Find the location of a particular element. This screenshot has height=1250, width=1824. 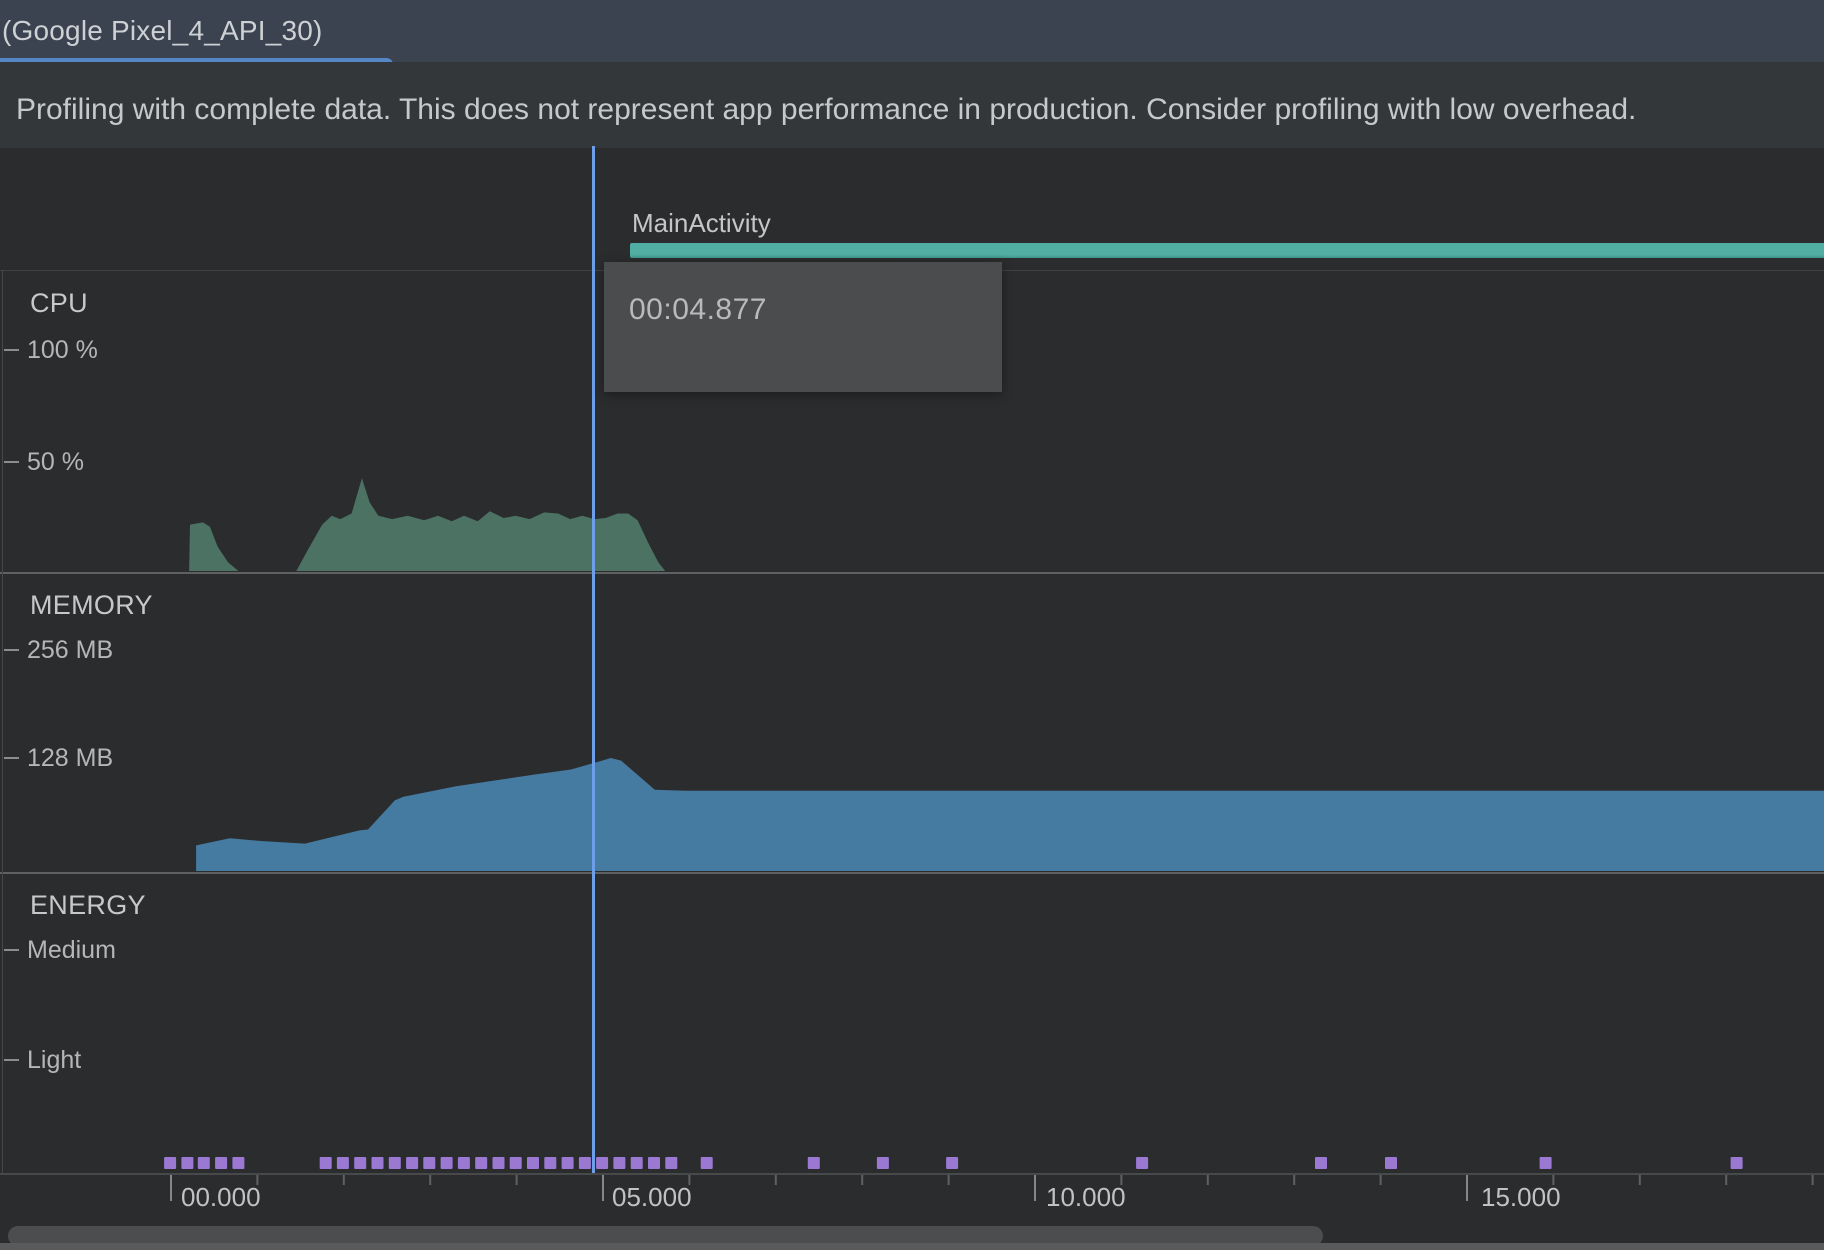

cpu-tick-100-label: 100 % is located at coordinates (62, 350).